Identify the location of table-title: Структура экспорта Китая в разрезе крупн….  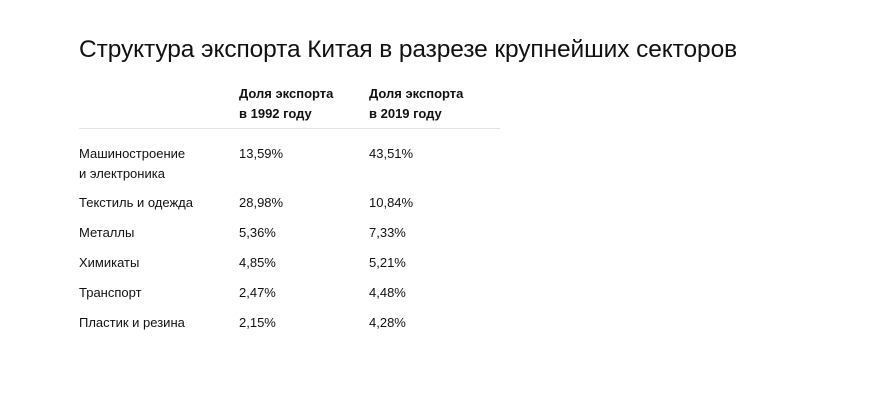
(408, 49).